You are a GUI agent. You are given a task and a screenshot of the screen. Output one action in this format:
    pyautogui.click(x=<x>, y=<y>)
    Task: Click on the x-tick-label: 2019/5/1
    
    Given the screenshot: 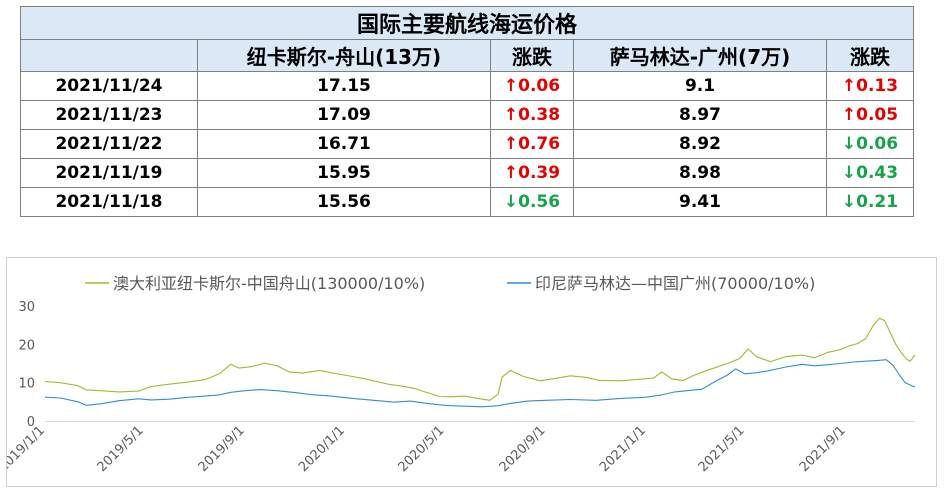 What is the action you would take?
    pyautogui.click(x=121, y=449)
    